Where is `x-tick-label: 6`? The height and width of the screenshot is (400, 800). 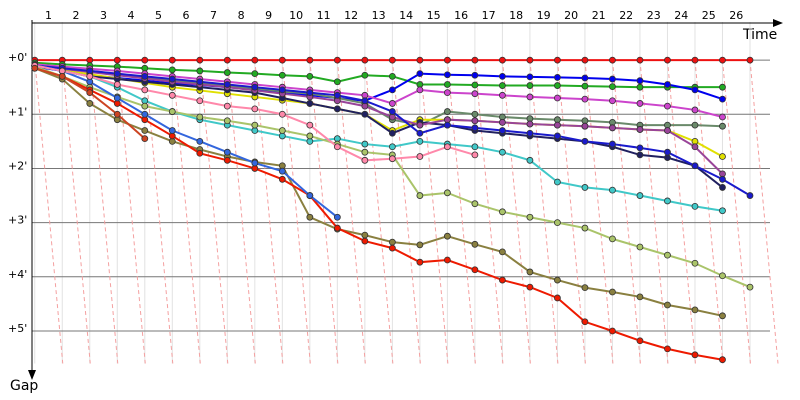
x-tick-label: 6 is located at coordinates (186, 15).